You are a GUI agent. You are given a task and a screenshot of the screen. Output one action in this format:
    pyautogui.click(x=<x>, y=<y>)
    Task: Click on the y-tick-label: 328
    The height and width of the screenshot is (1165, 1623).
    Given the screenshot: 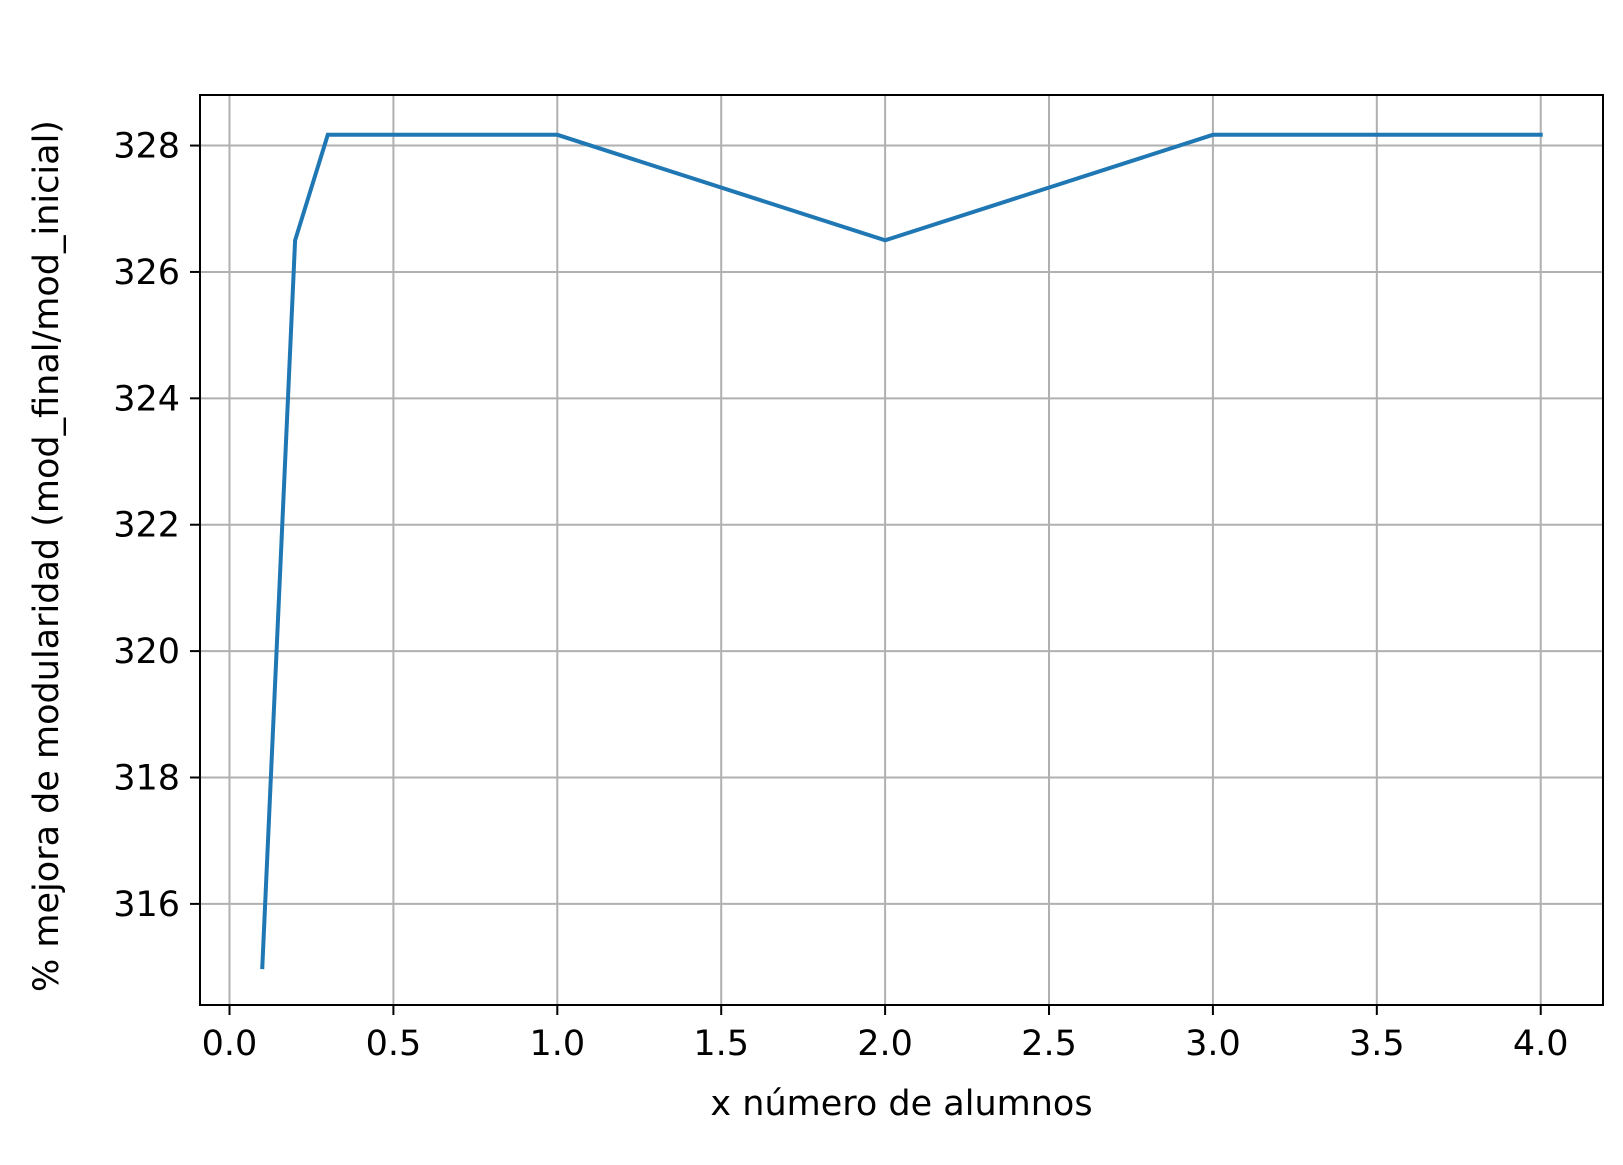 What is the action you would take?
    pyautogui.click(x=146, y=147)
    